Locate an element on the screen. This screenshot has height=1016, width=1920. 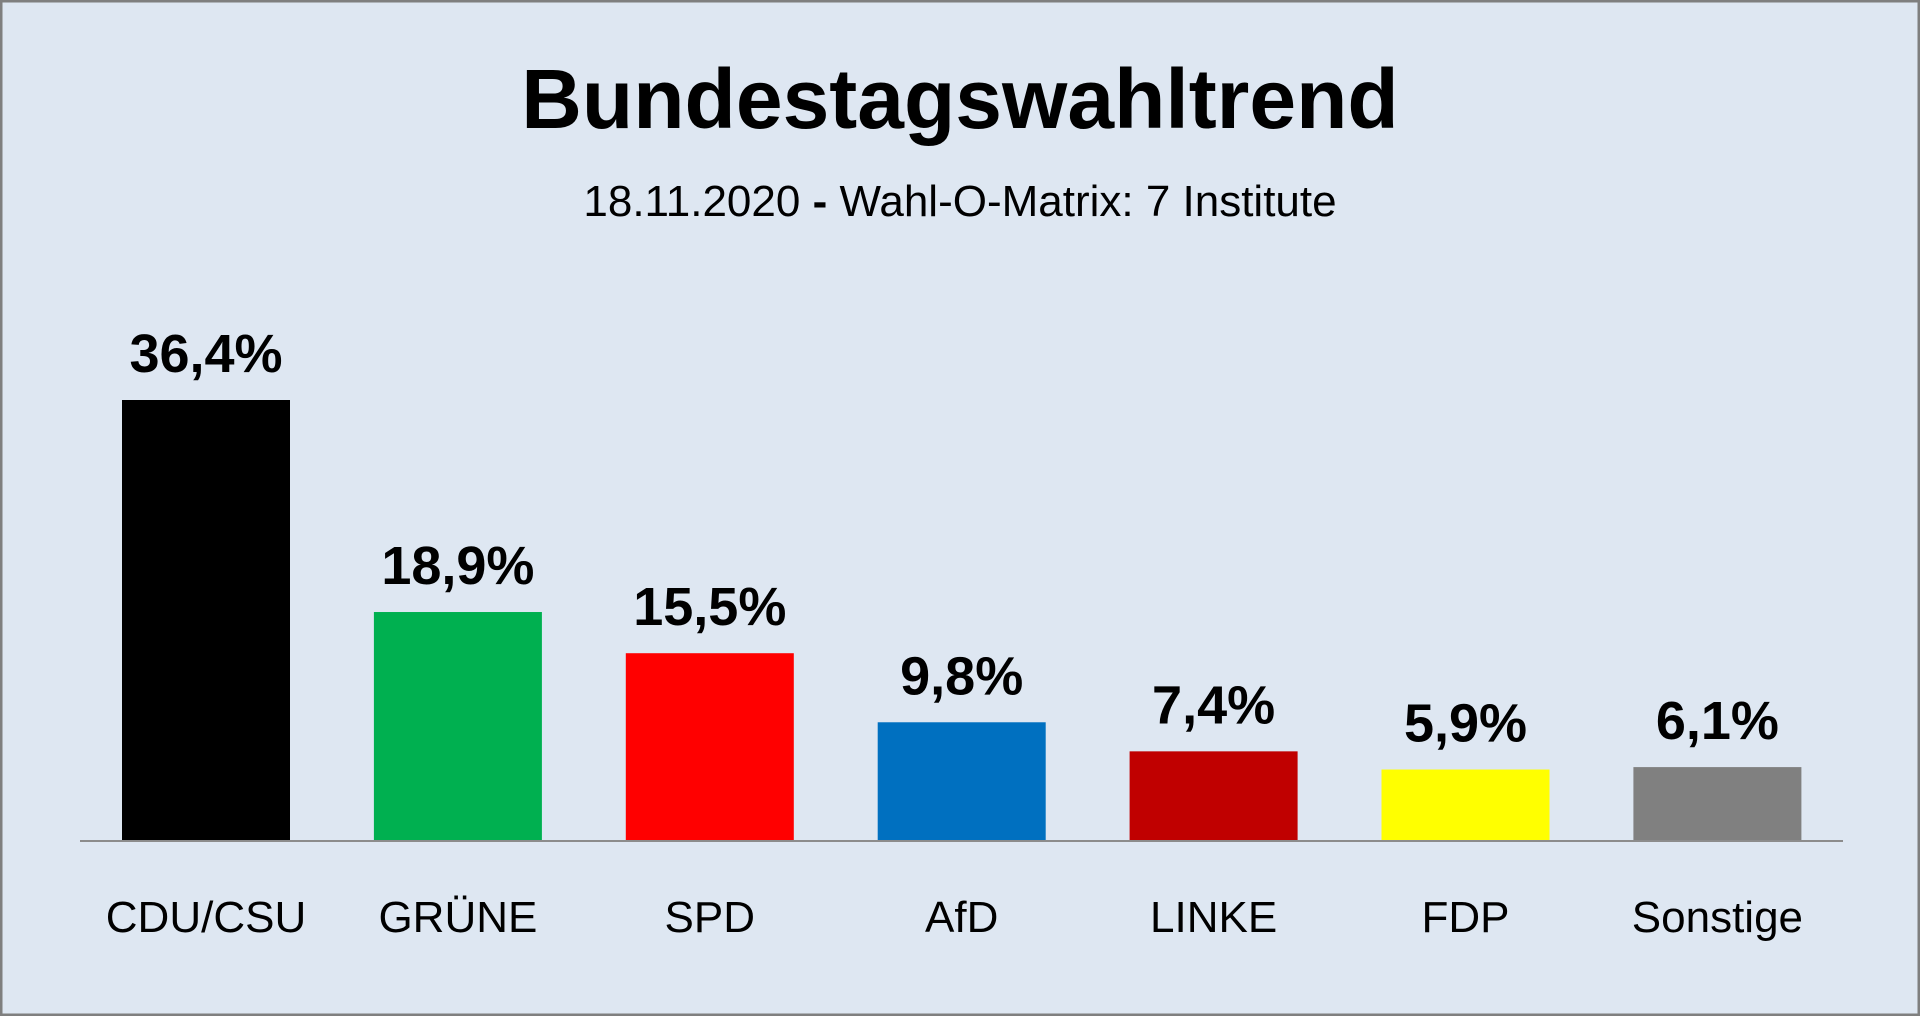
value-label-0: 36,4% is located at coordinates (205, 354).